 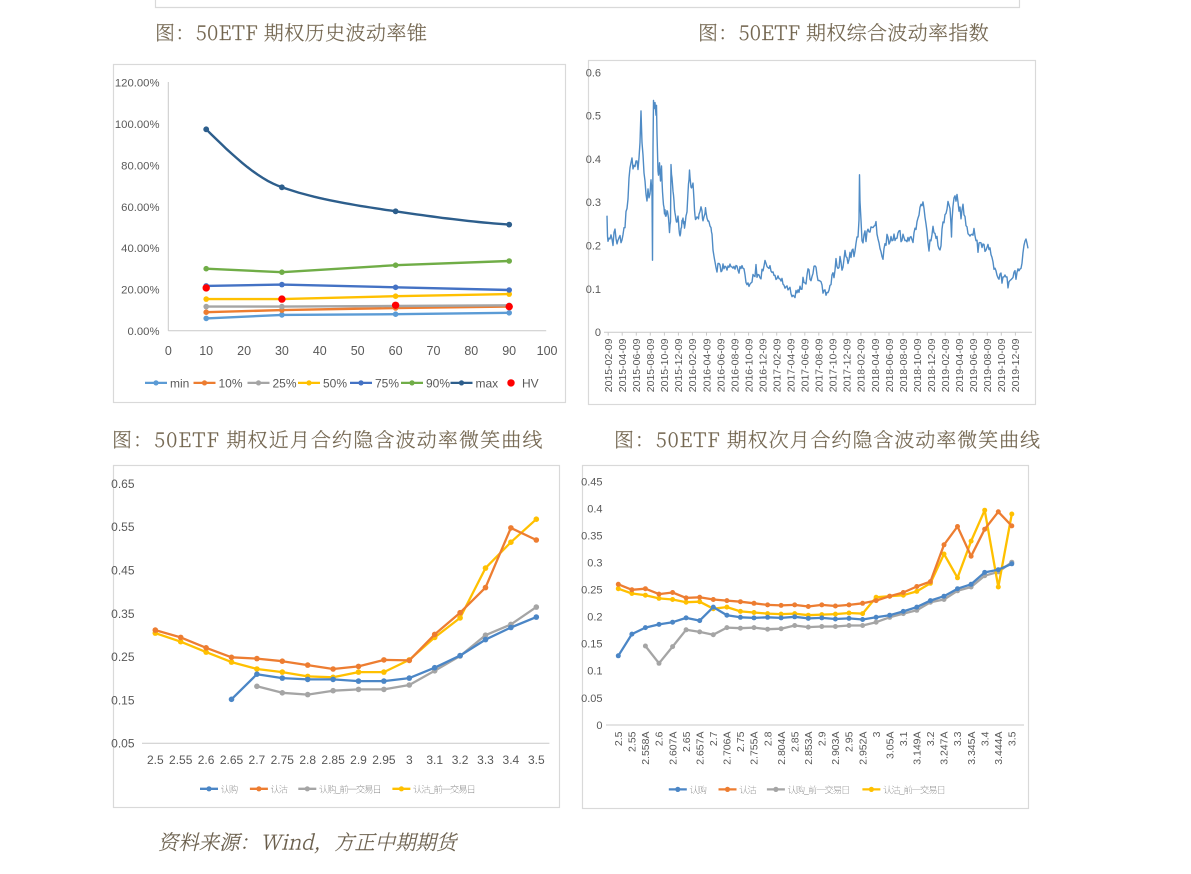 What do you see at coordinates (782, 748) in the screenshot?
I see `svg-text: 2.804A` at bounding box center [782, 748].